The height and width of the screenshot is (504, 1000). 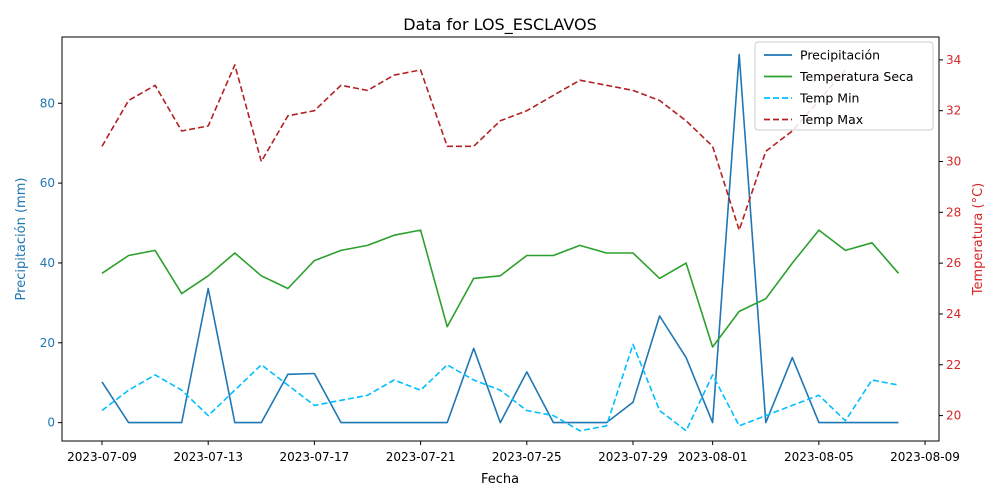 What do you see at coordinates (840, 55) in the screenshot?
I see `legend-label: Precipitación` at bounding box center [840, 55].